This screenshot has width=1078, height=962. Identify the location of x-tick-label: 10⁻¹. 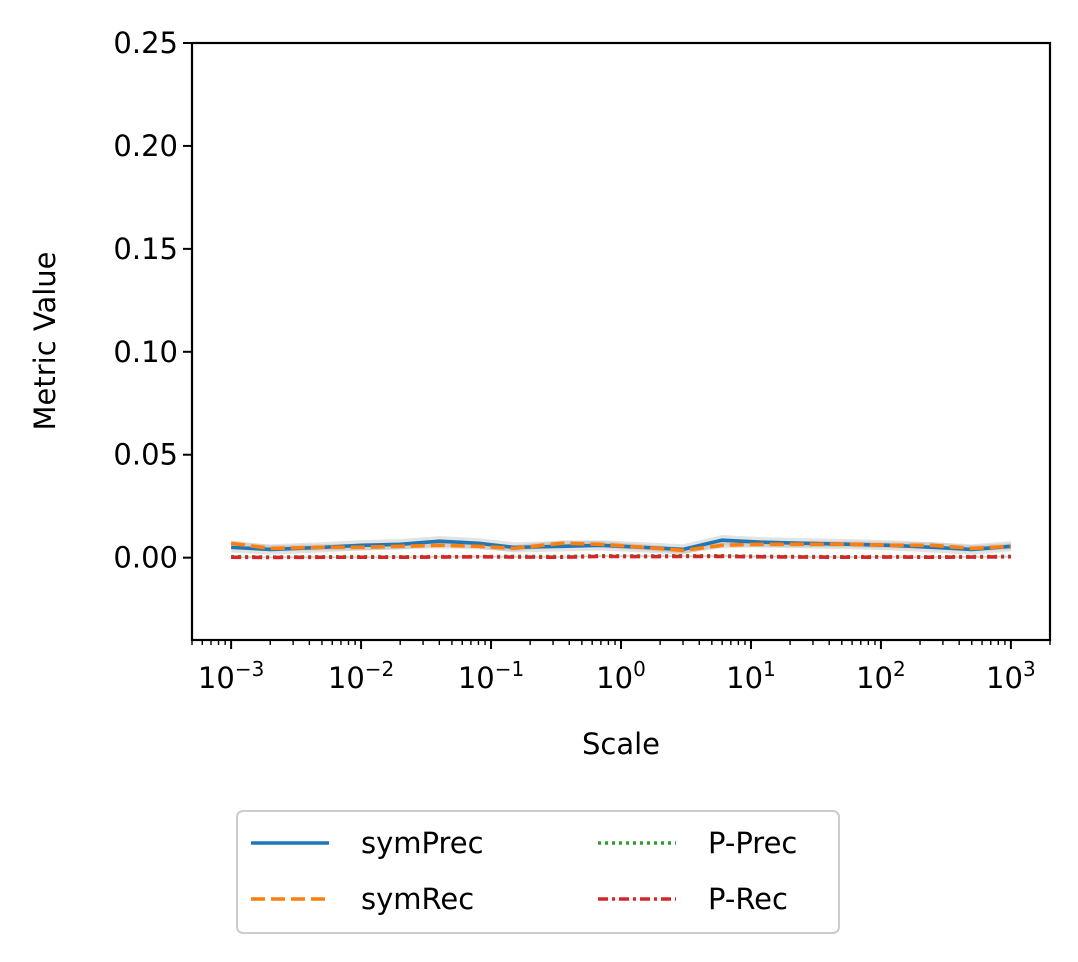
(491, 676).